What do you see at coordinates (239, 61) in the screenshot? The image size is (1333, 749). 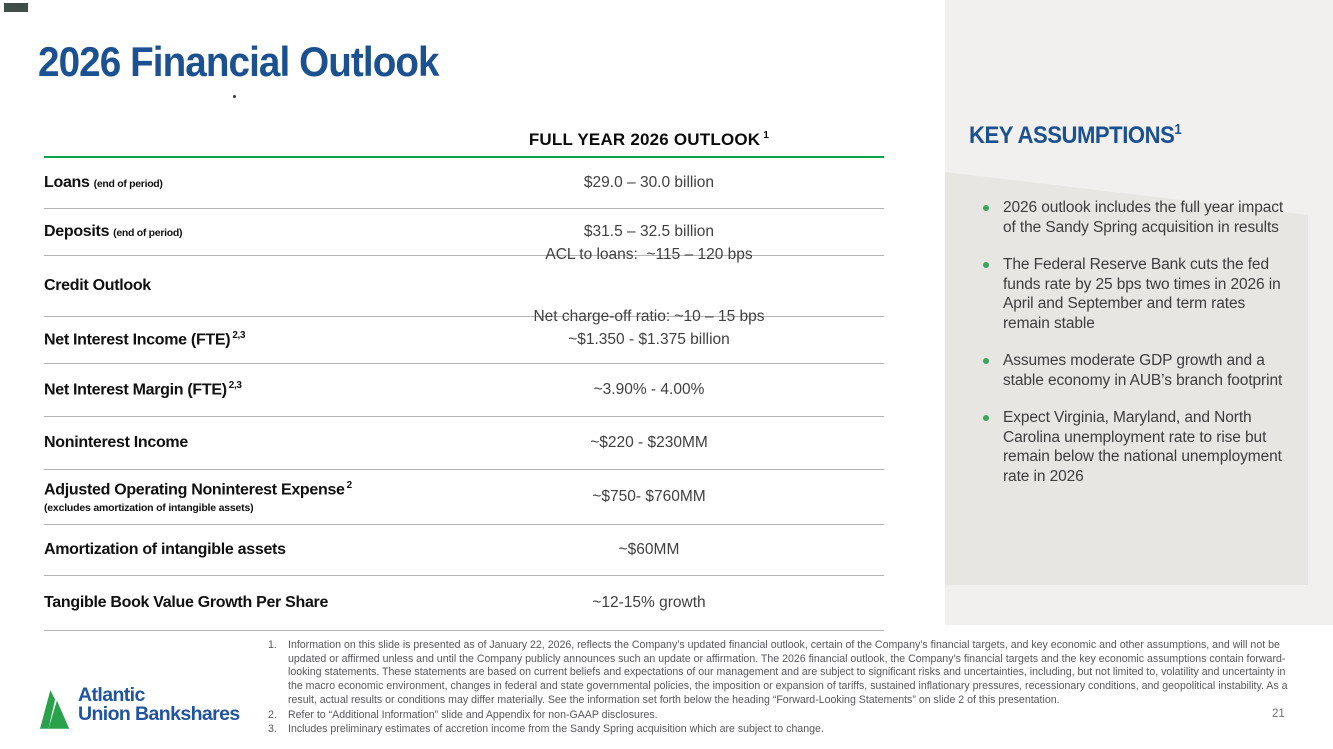 I see `page-title-text: 2026 Financial Outlook` at bounding box center [239, 61].